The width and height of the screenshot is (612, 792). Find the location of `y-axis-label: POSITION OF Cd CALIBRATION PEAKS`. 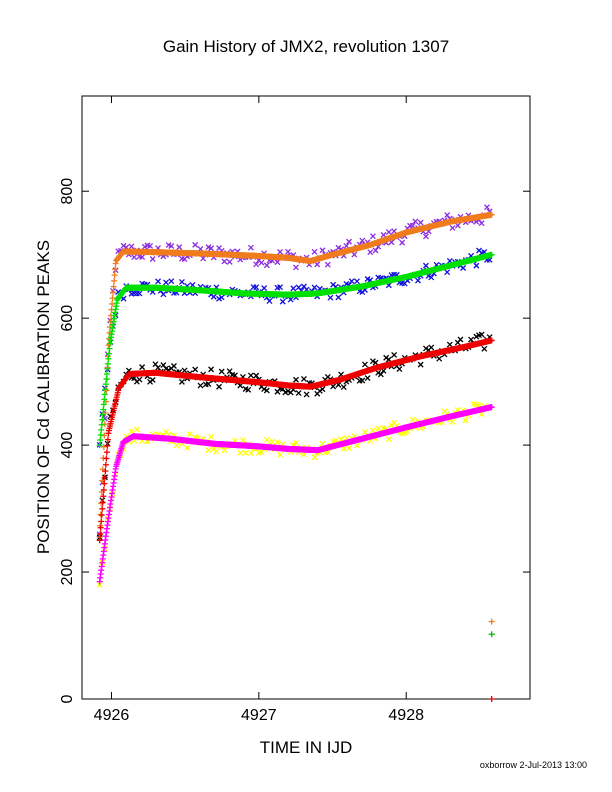

y-axis-label: POSITION OF Cd CALIBRATION PEAKS is located at coordinates (43, 397).